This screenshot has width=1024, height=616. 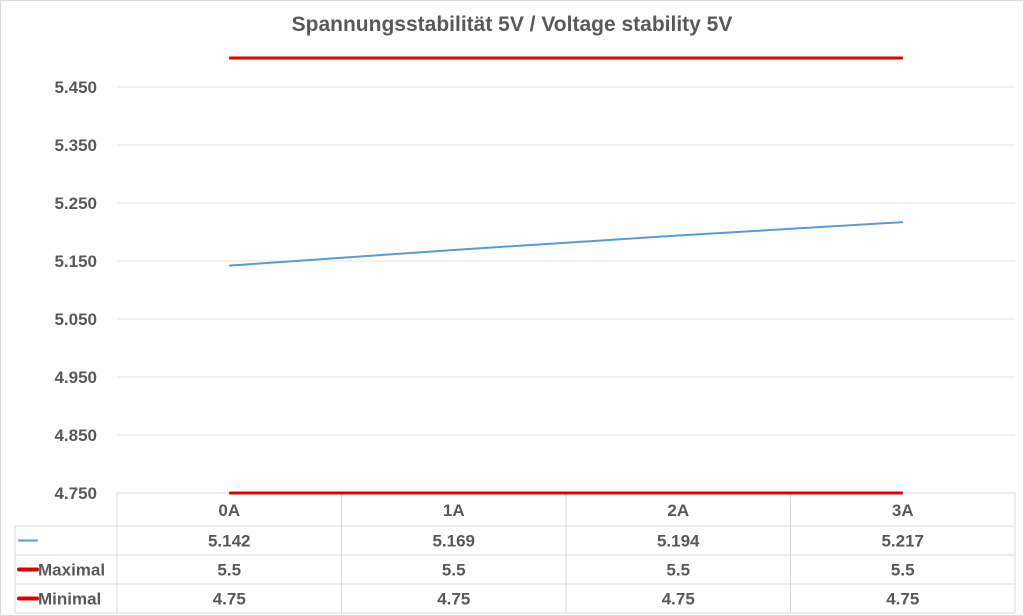 What do you see at coordinates (903, 510) in the screenshot?
I see `x-tick-label: 3A` at bounding box center [903, 510].